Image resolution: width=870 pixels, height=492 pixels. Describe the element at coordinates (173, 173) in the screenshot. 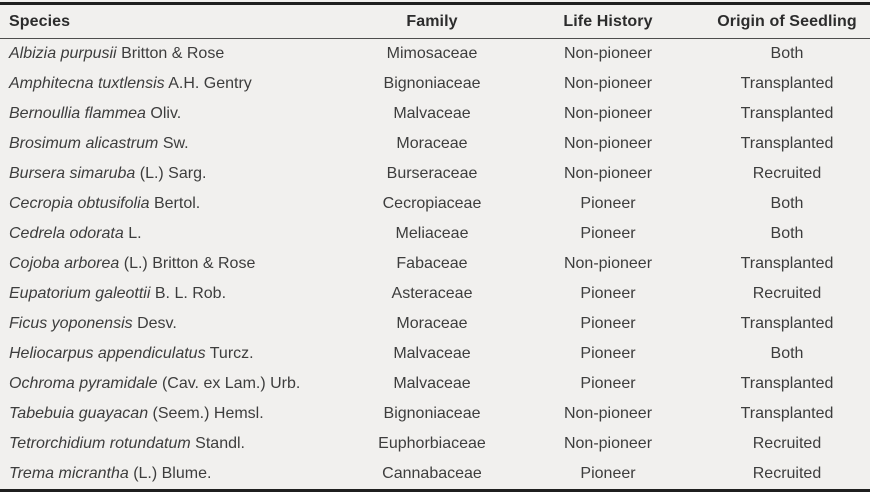

I see `species-authority: (L.) Sarg.` at that location.